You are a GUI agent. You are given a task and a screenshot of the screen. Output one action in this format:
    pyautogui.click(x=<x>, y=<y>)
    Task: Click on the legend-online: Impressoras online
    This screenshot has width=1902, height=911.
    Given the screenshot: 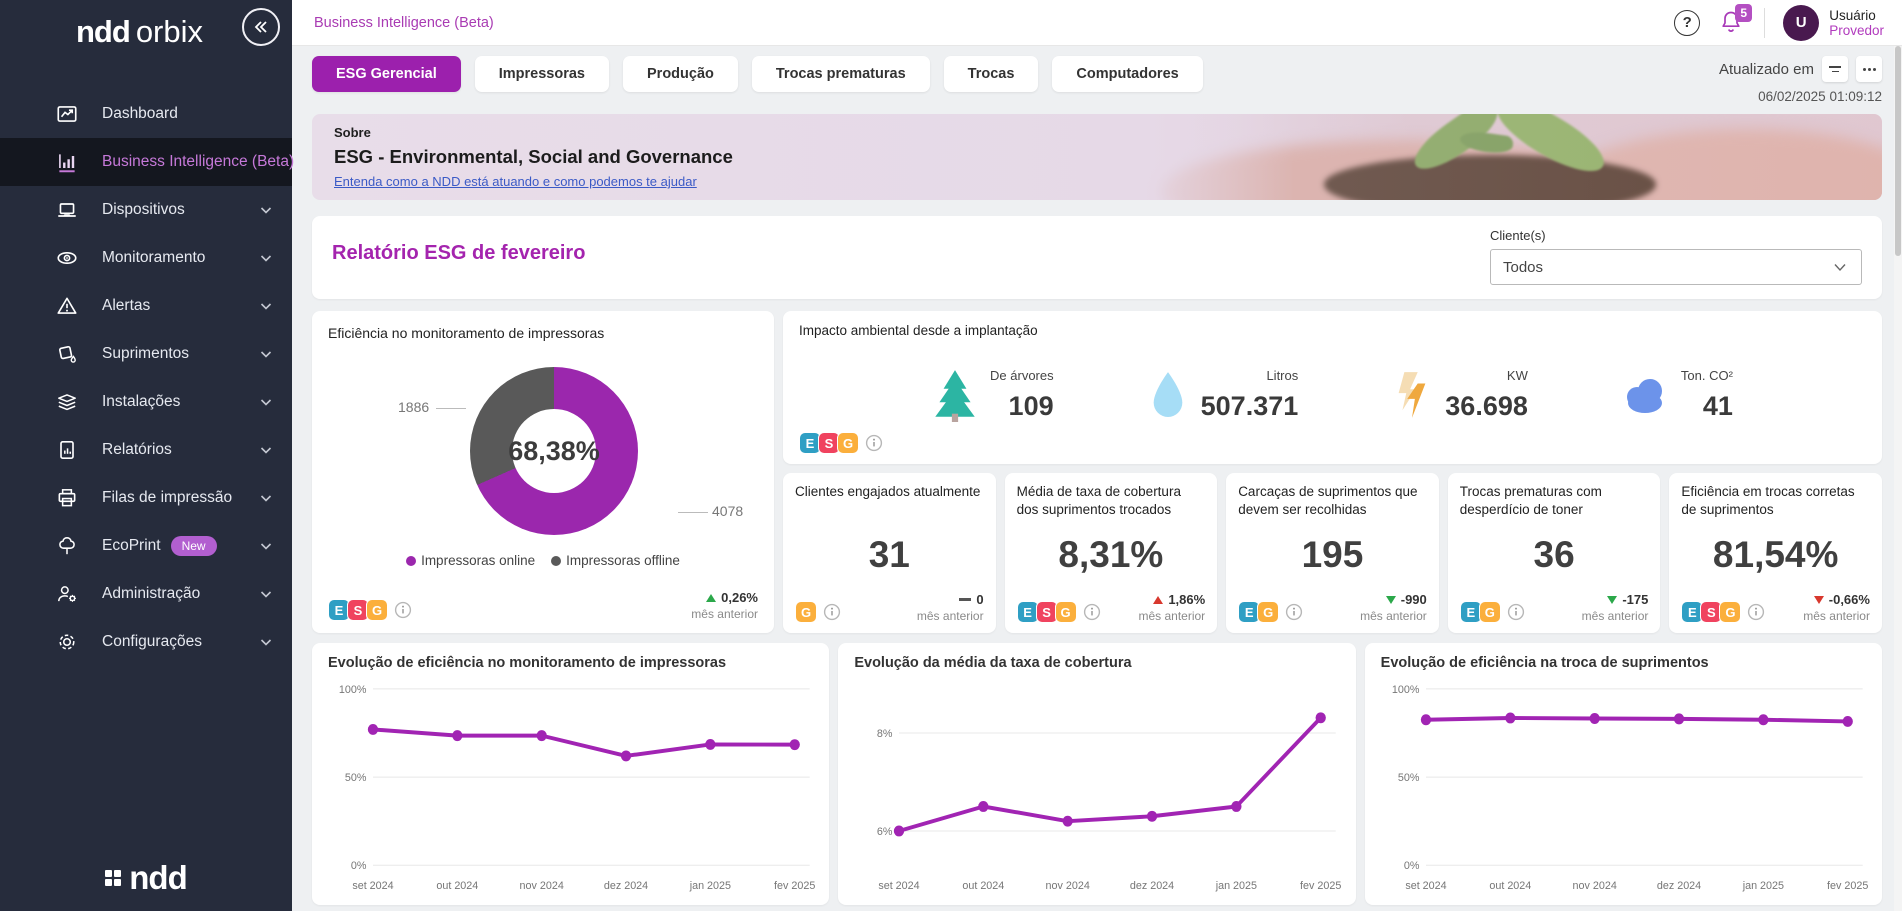 What is the action you would take?
    pyautogui.click(x=470, y=560)
    